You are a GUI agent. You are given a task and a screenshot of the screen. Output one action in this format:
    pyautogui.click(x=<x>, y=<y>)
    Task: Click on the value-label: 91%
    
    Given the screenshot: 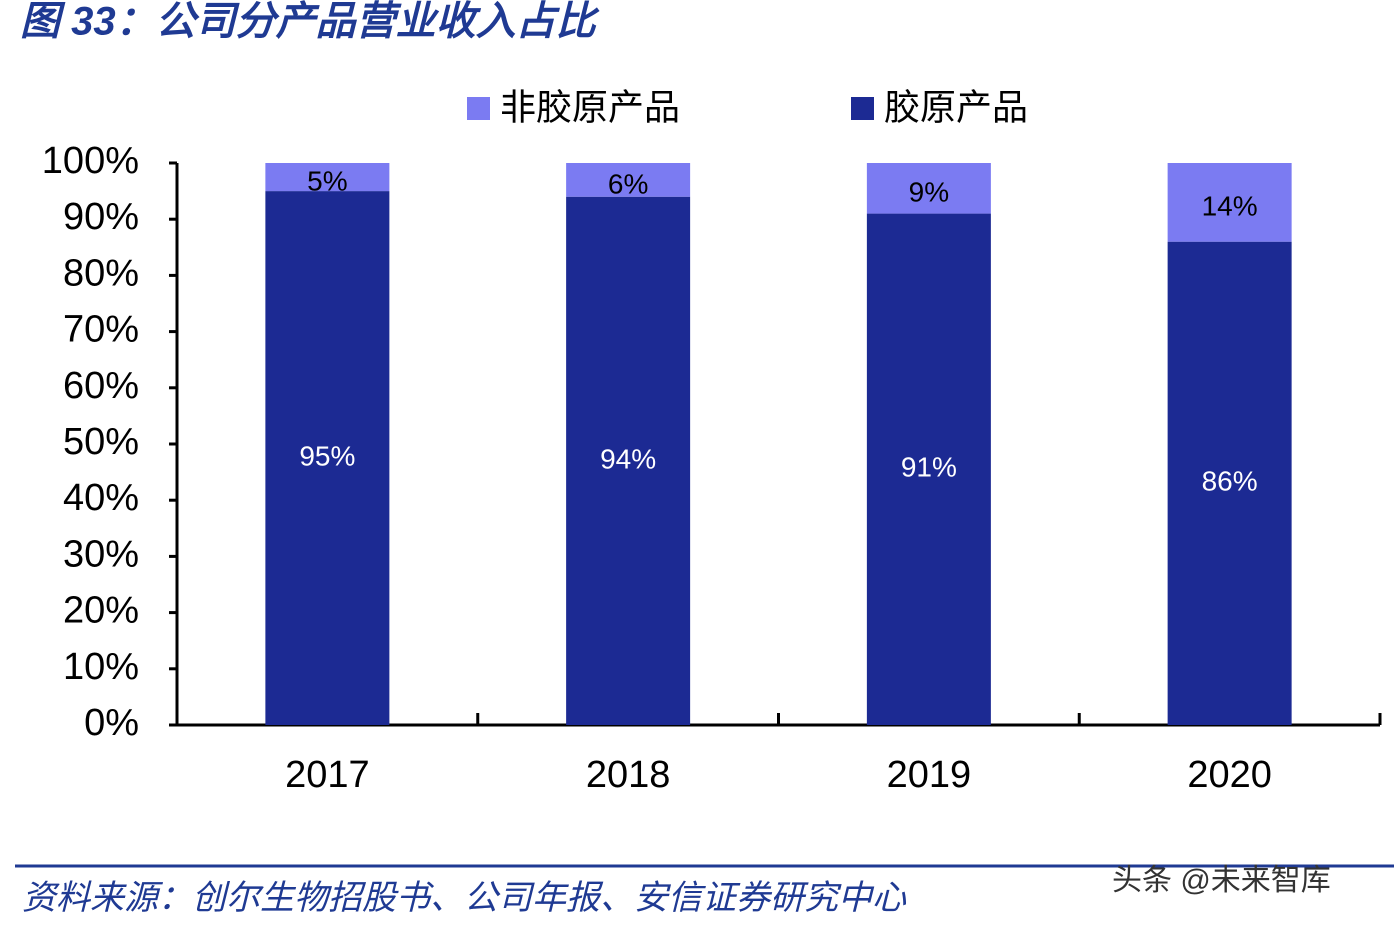 What is the action you would take?
    pyautogui.click(x=929, y=467)
    